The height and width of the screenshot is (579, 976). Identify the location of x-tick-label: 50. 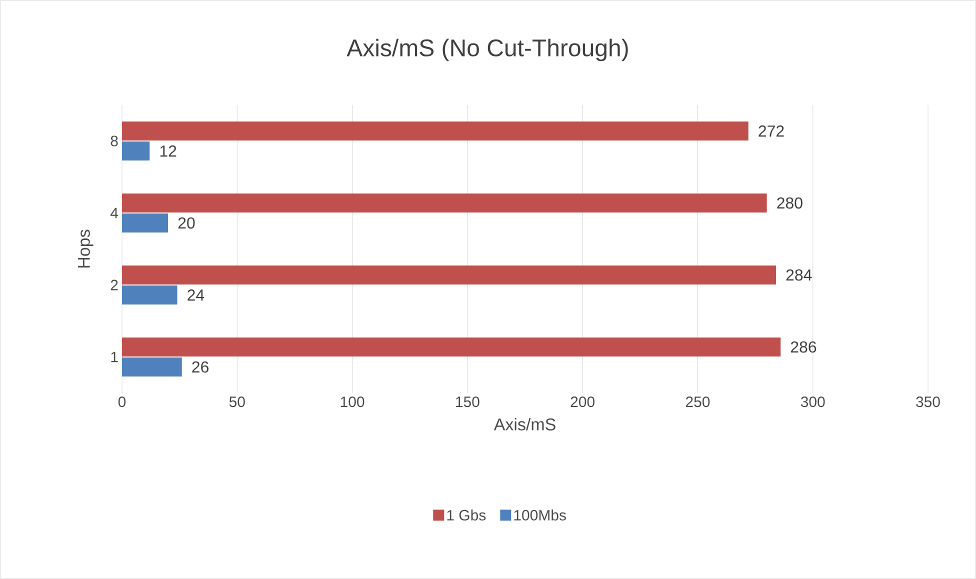
(237, 402).